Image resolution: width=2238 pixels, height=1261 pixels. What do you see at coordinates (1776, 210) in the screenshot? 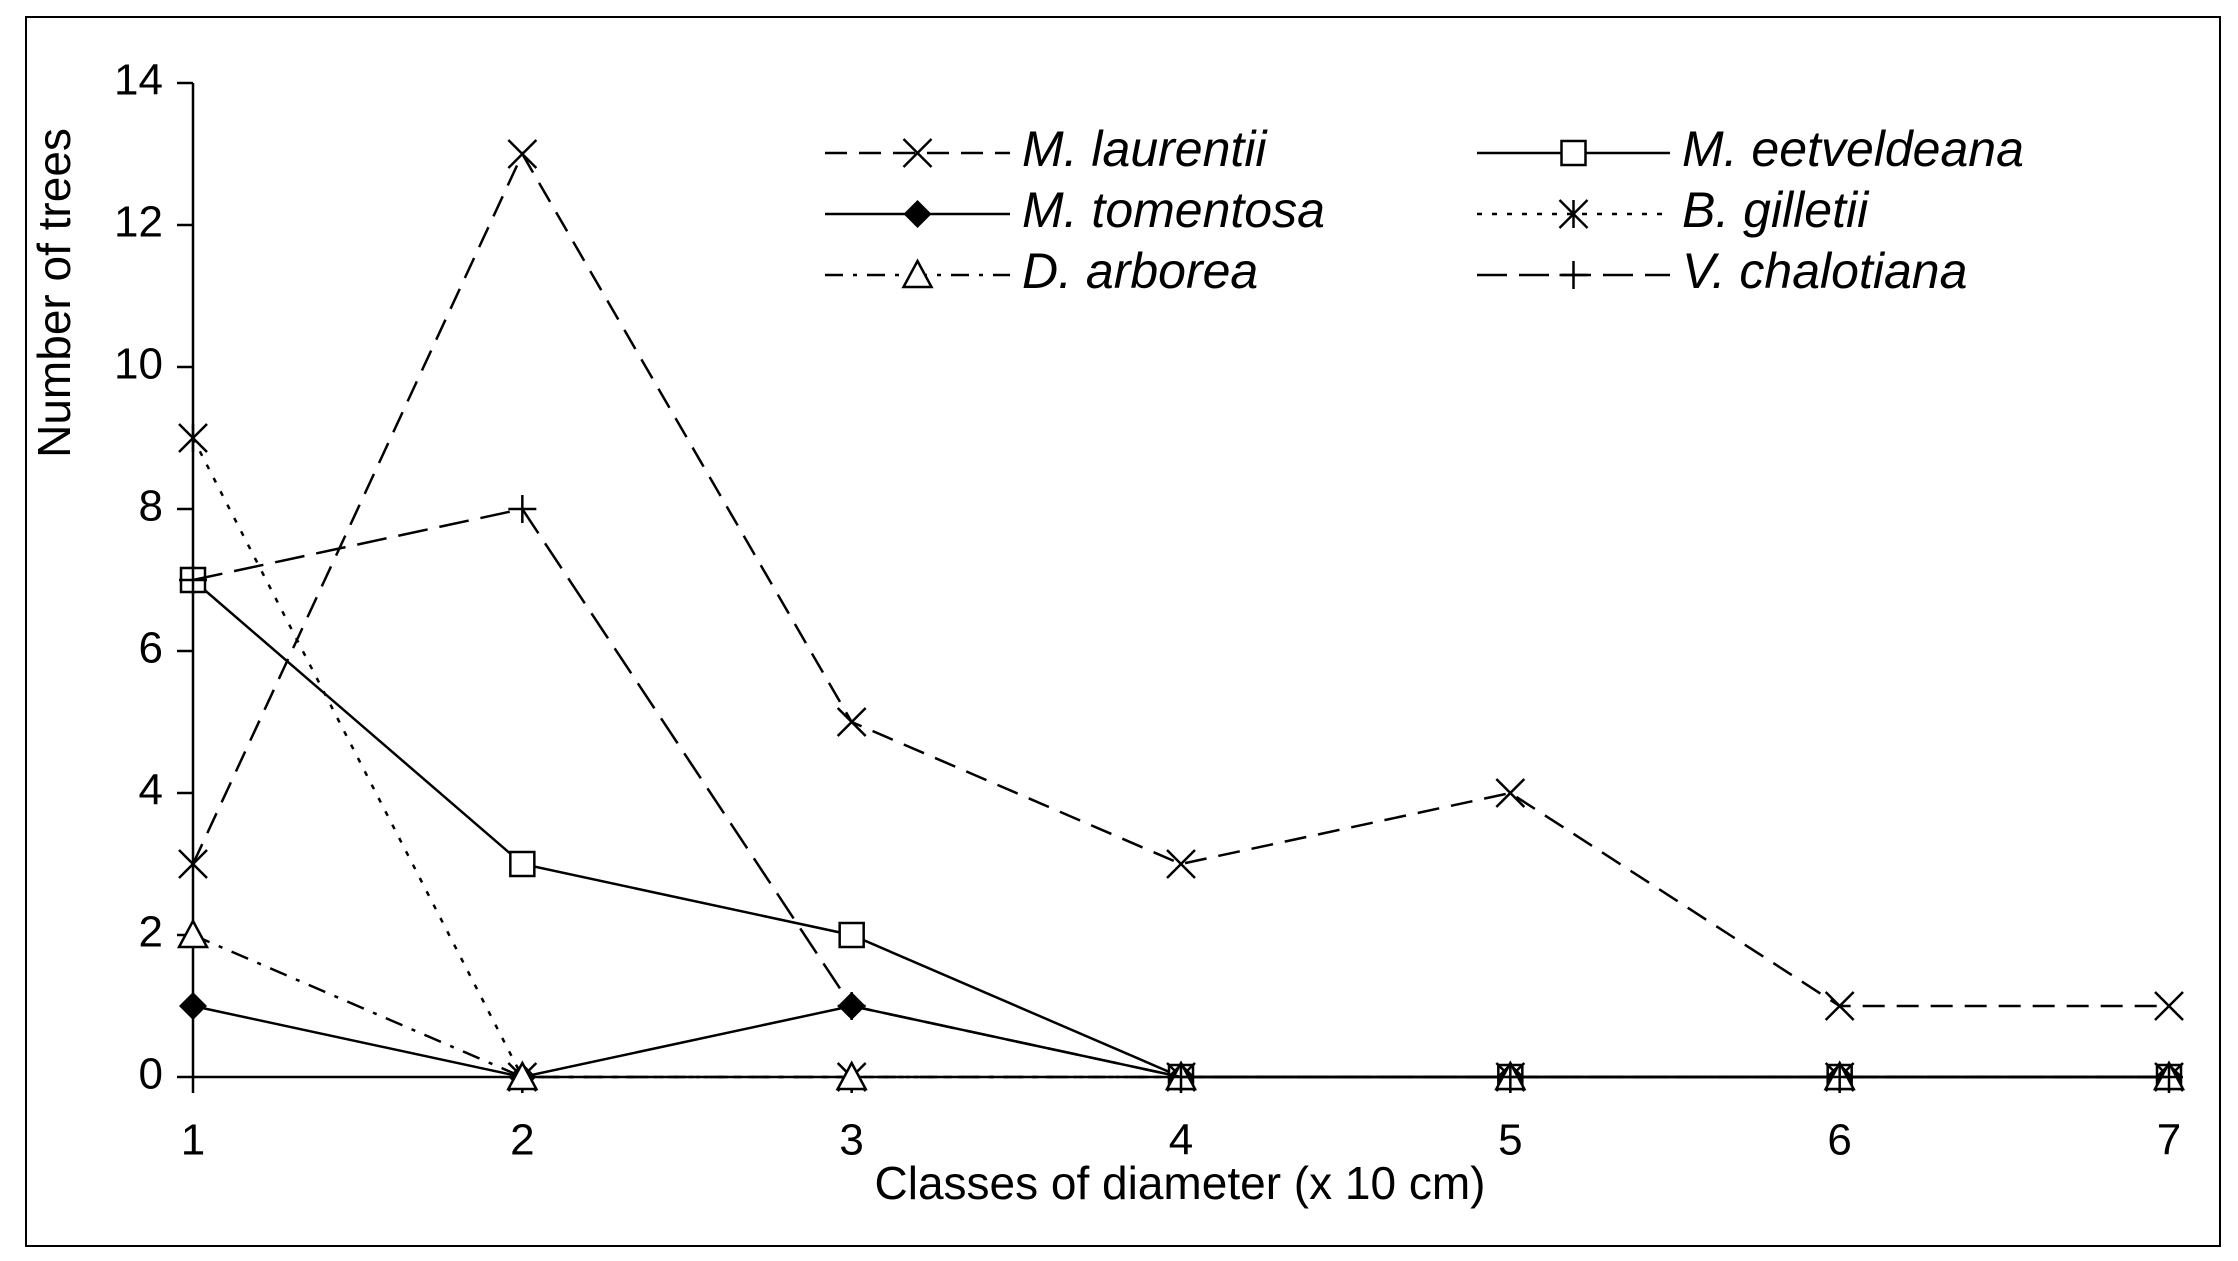
I see `legend-label: B. gilletii` at bounding box center [1776, 210].